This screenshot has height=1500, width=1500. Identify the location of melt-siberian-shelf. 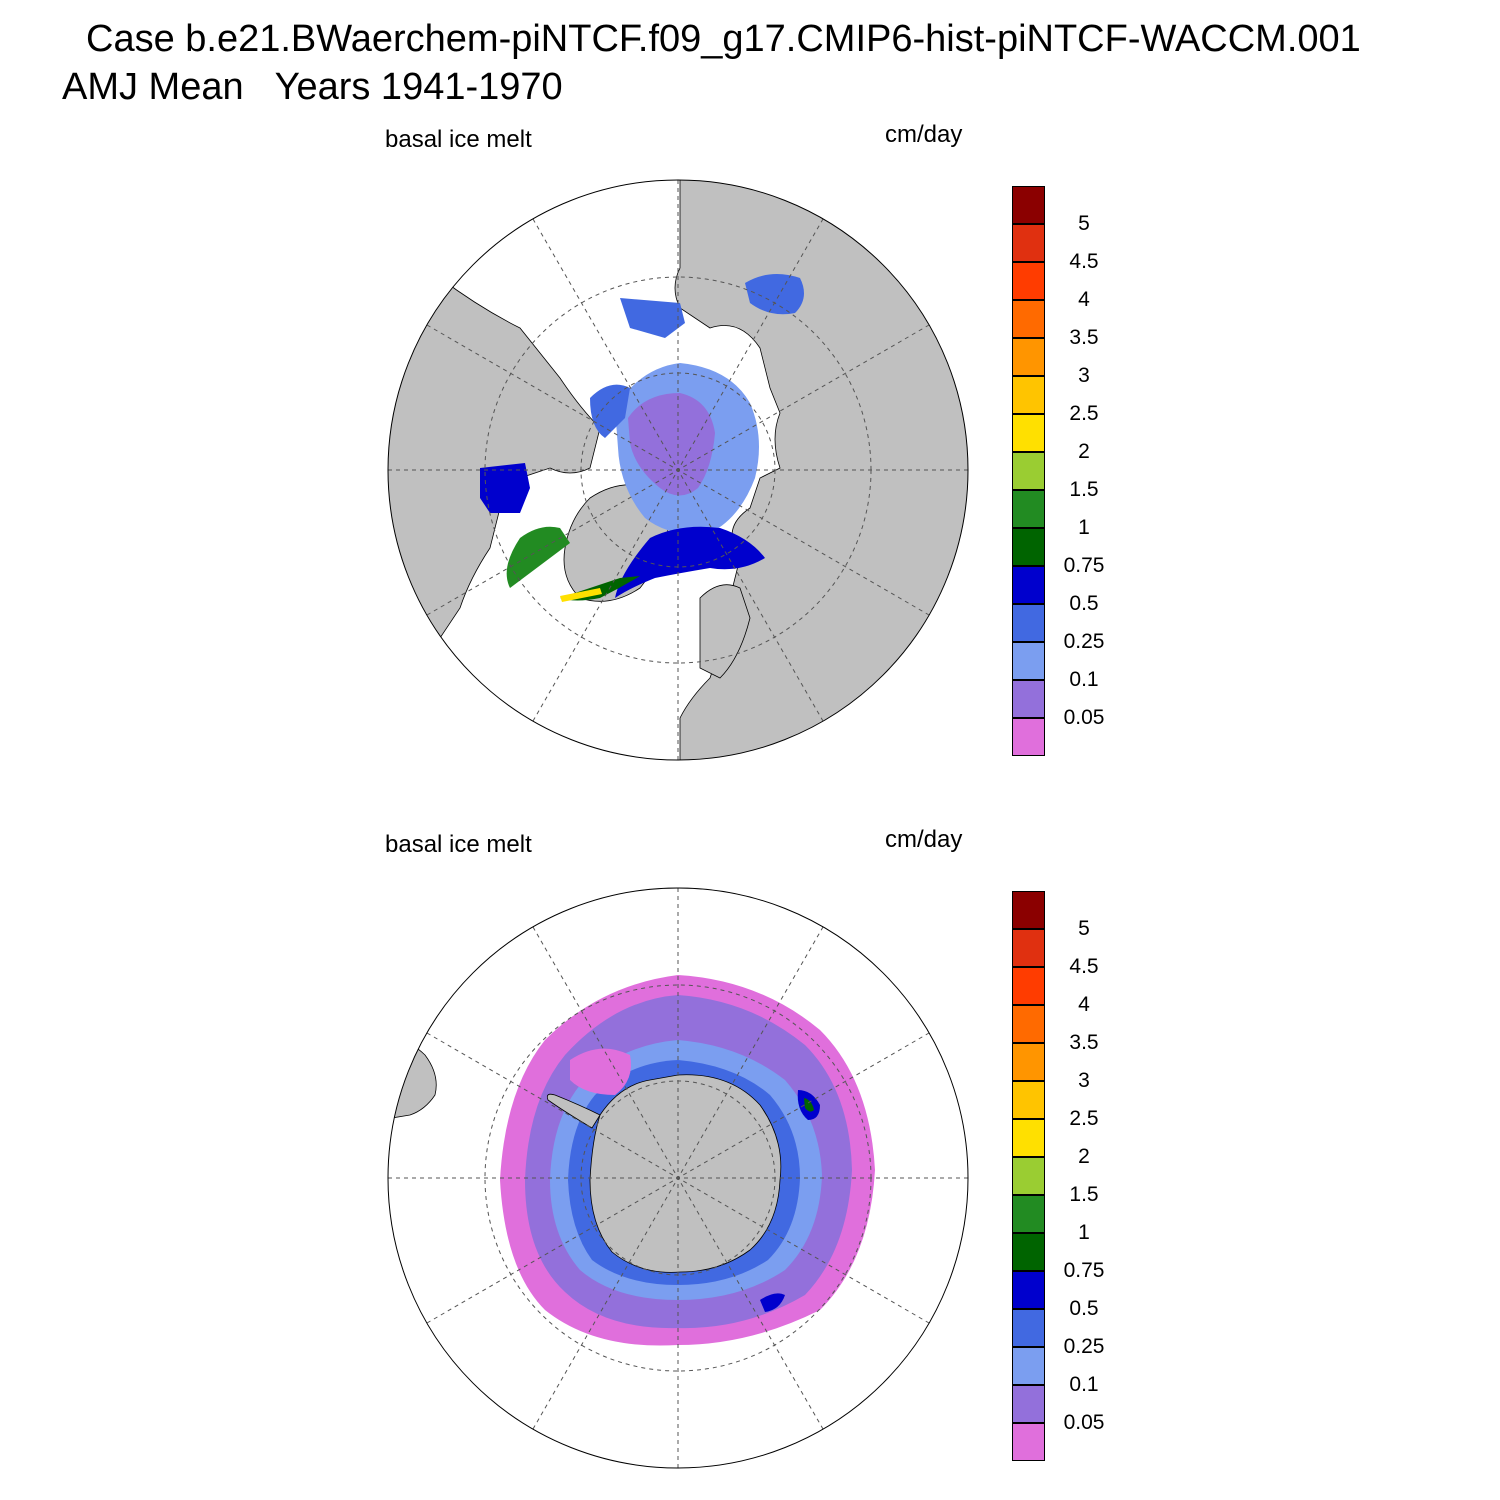
(610, 411).